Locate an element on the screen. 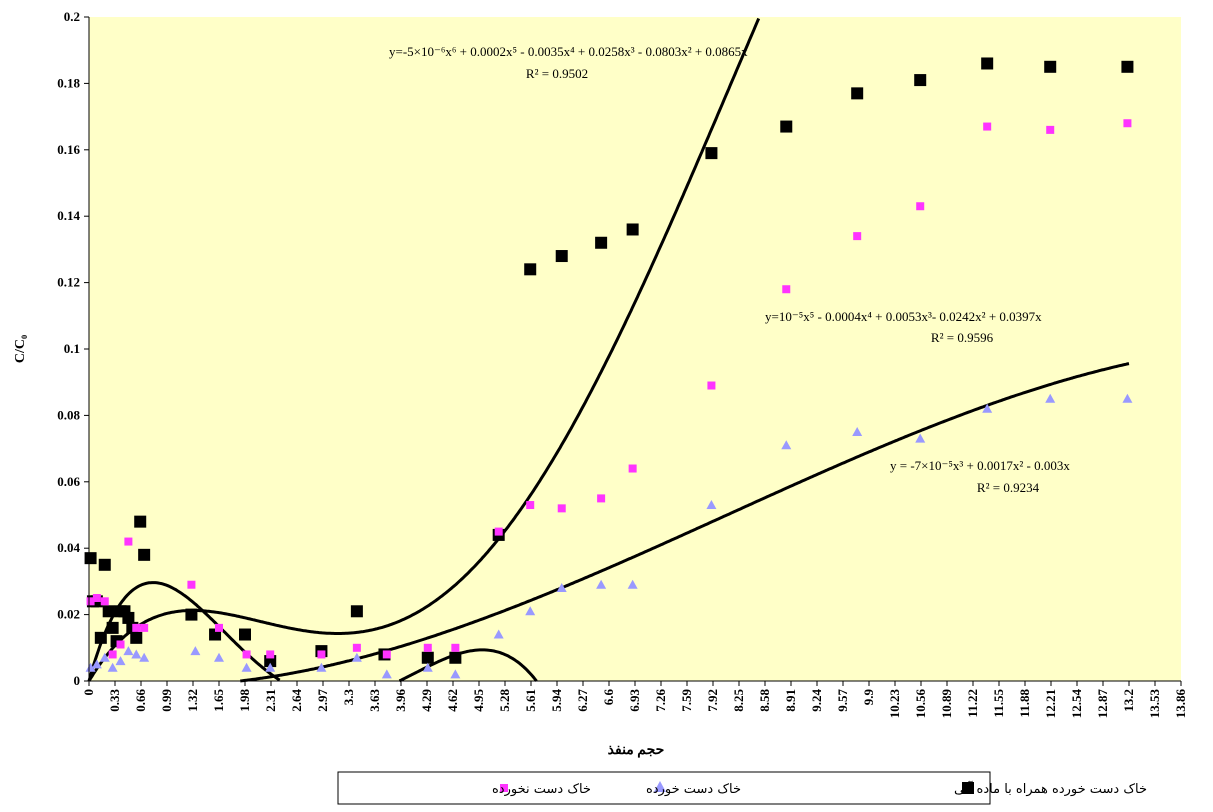 The height and width of the screenshot is (812, 1213). x-tick-label: 13.53 is located at coordinates (1154, 704).